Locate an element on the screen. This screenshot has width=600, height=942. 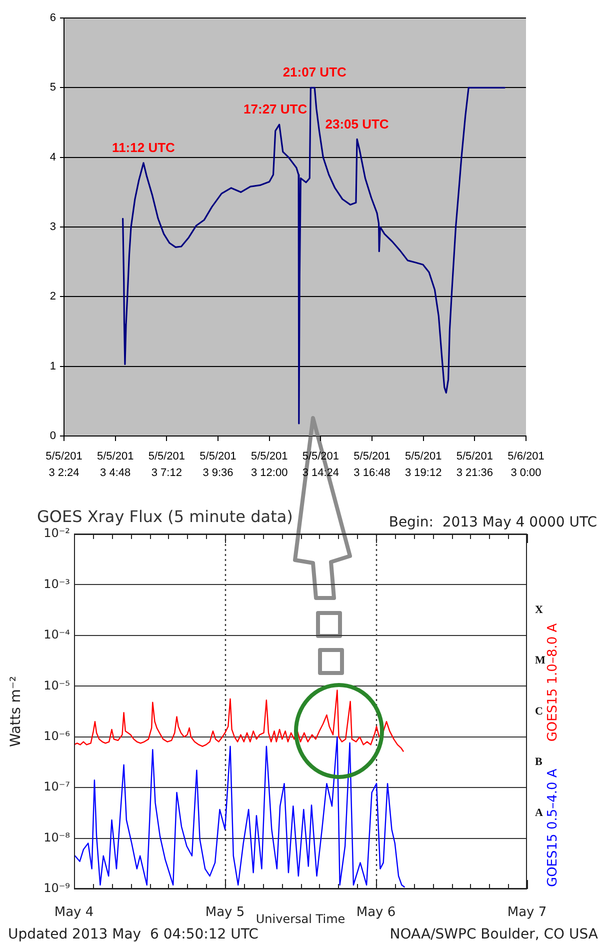
chart-title: GOES Xray Flux (5 minute data) is located at coordinates (165, 516).